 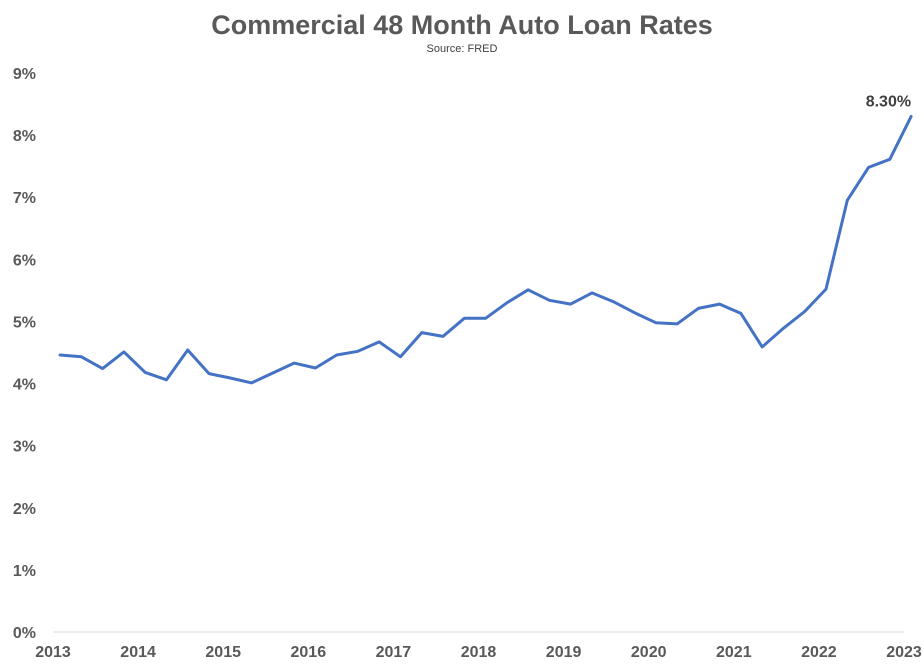 I want to click on y-tick-label: 4%, so click(x=24, y=385).